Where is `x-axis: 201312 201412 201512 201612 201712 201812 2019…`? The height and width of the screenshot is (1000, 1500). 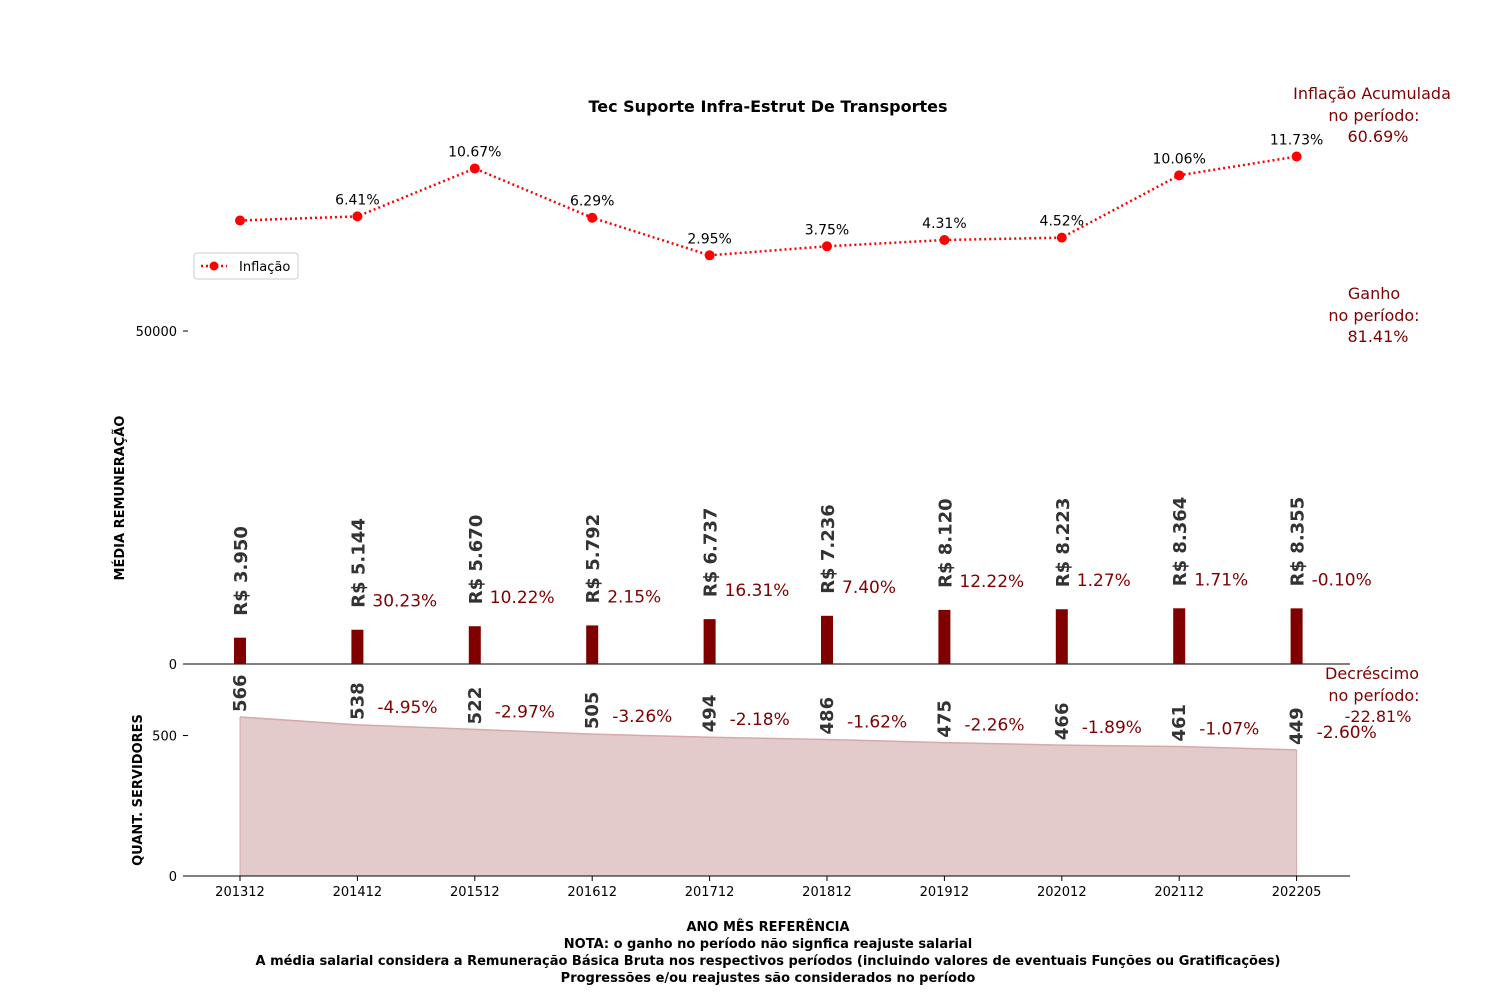
x-axis: 201312 201412 201512 201612 201712 201812 2019… is located at coordinates (768, 888).